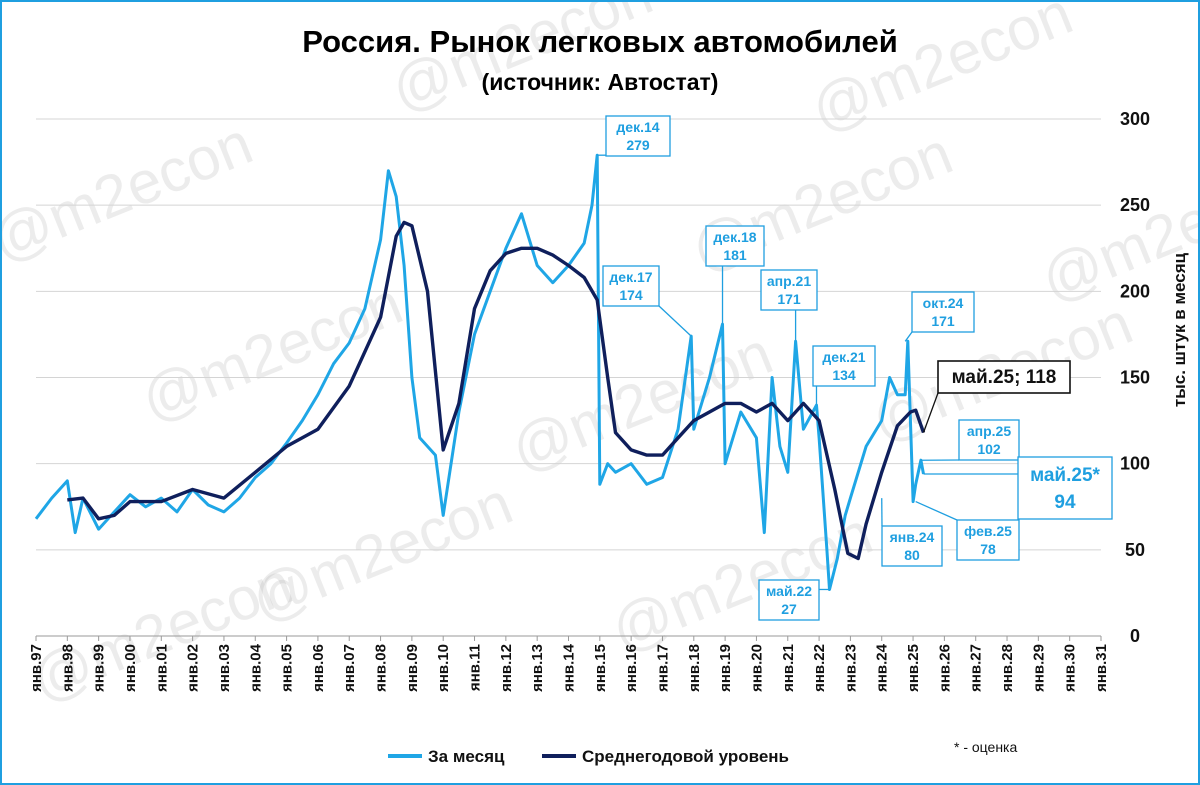 This screenshot has width=1200, height=785. Describe the element at coordinates (943, 303) in the screenshot. I see `callout-label-7: окт.24` at that location.